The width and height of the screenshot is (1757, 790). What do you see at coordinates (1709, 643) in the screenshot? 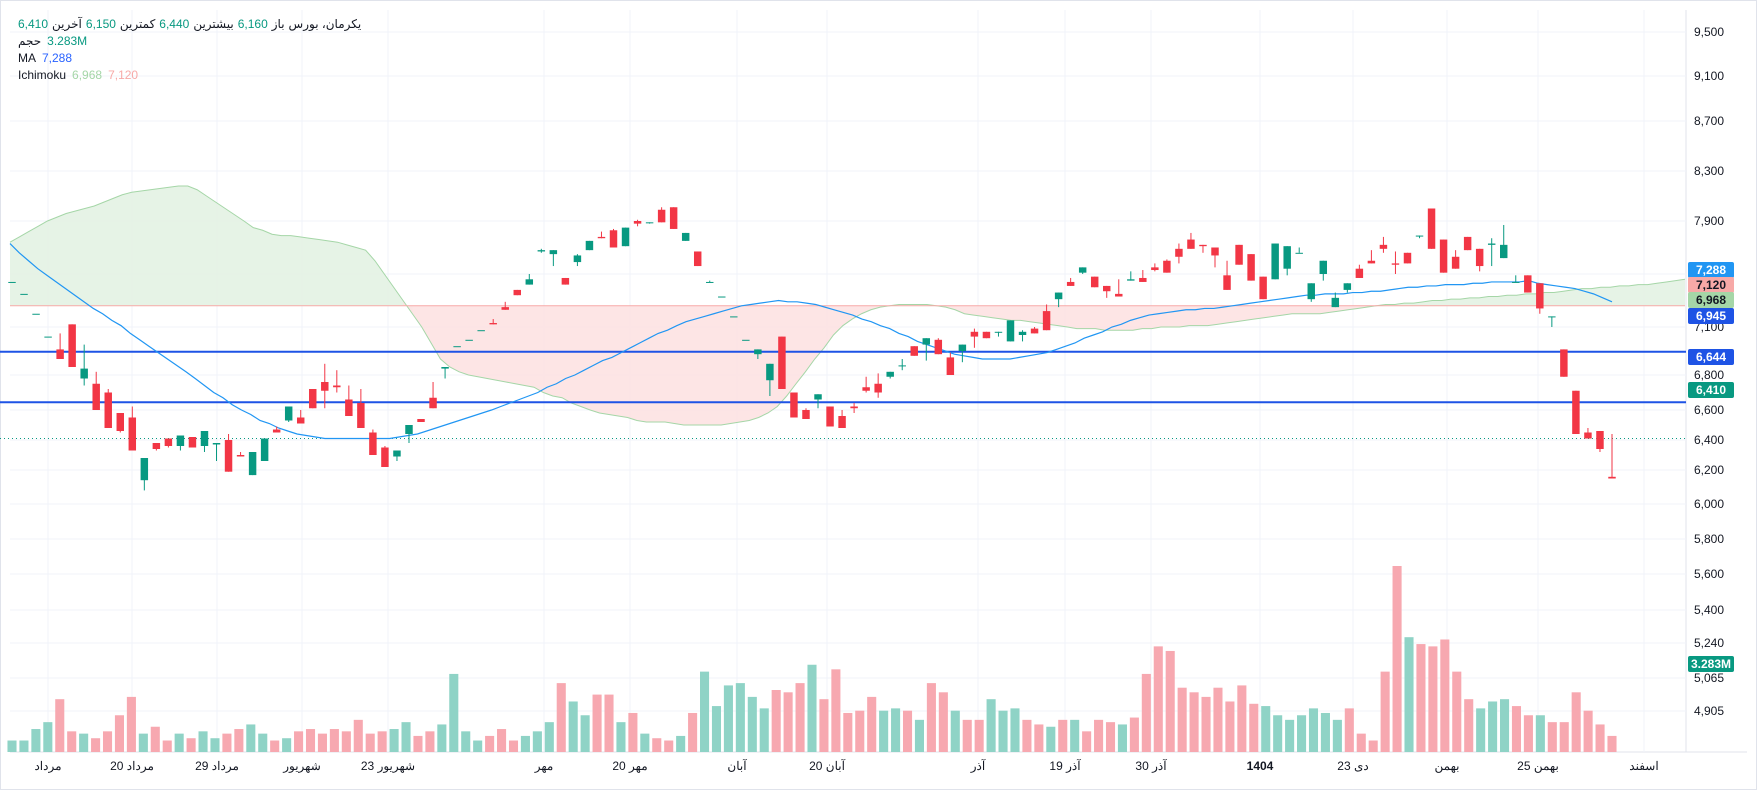
I see `y-tick-label: 5,240` at bounding box center [1709, 643].